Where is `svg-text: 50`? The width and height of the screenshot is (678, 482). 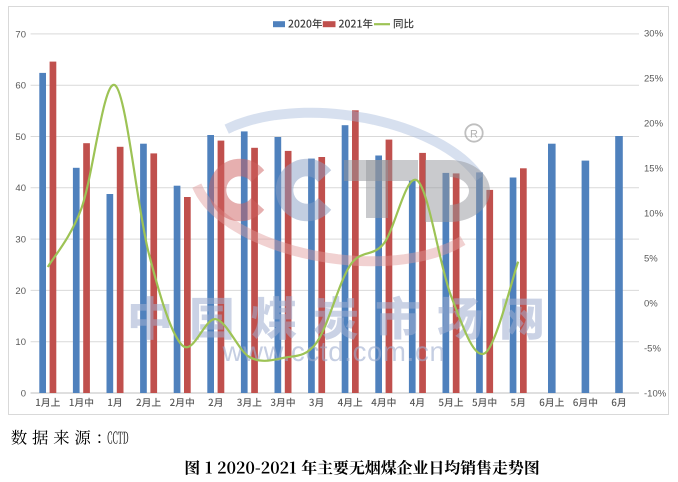 svg-text: 50 is located at coordinates (20, 137).